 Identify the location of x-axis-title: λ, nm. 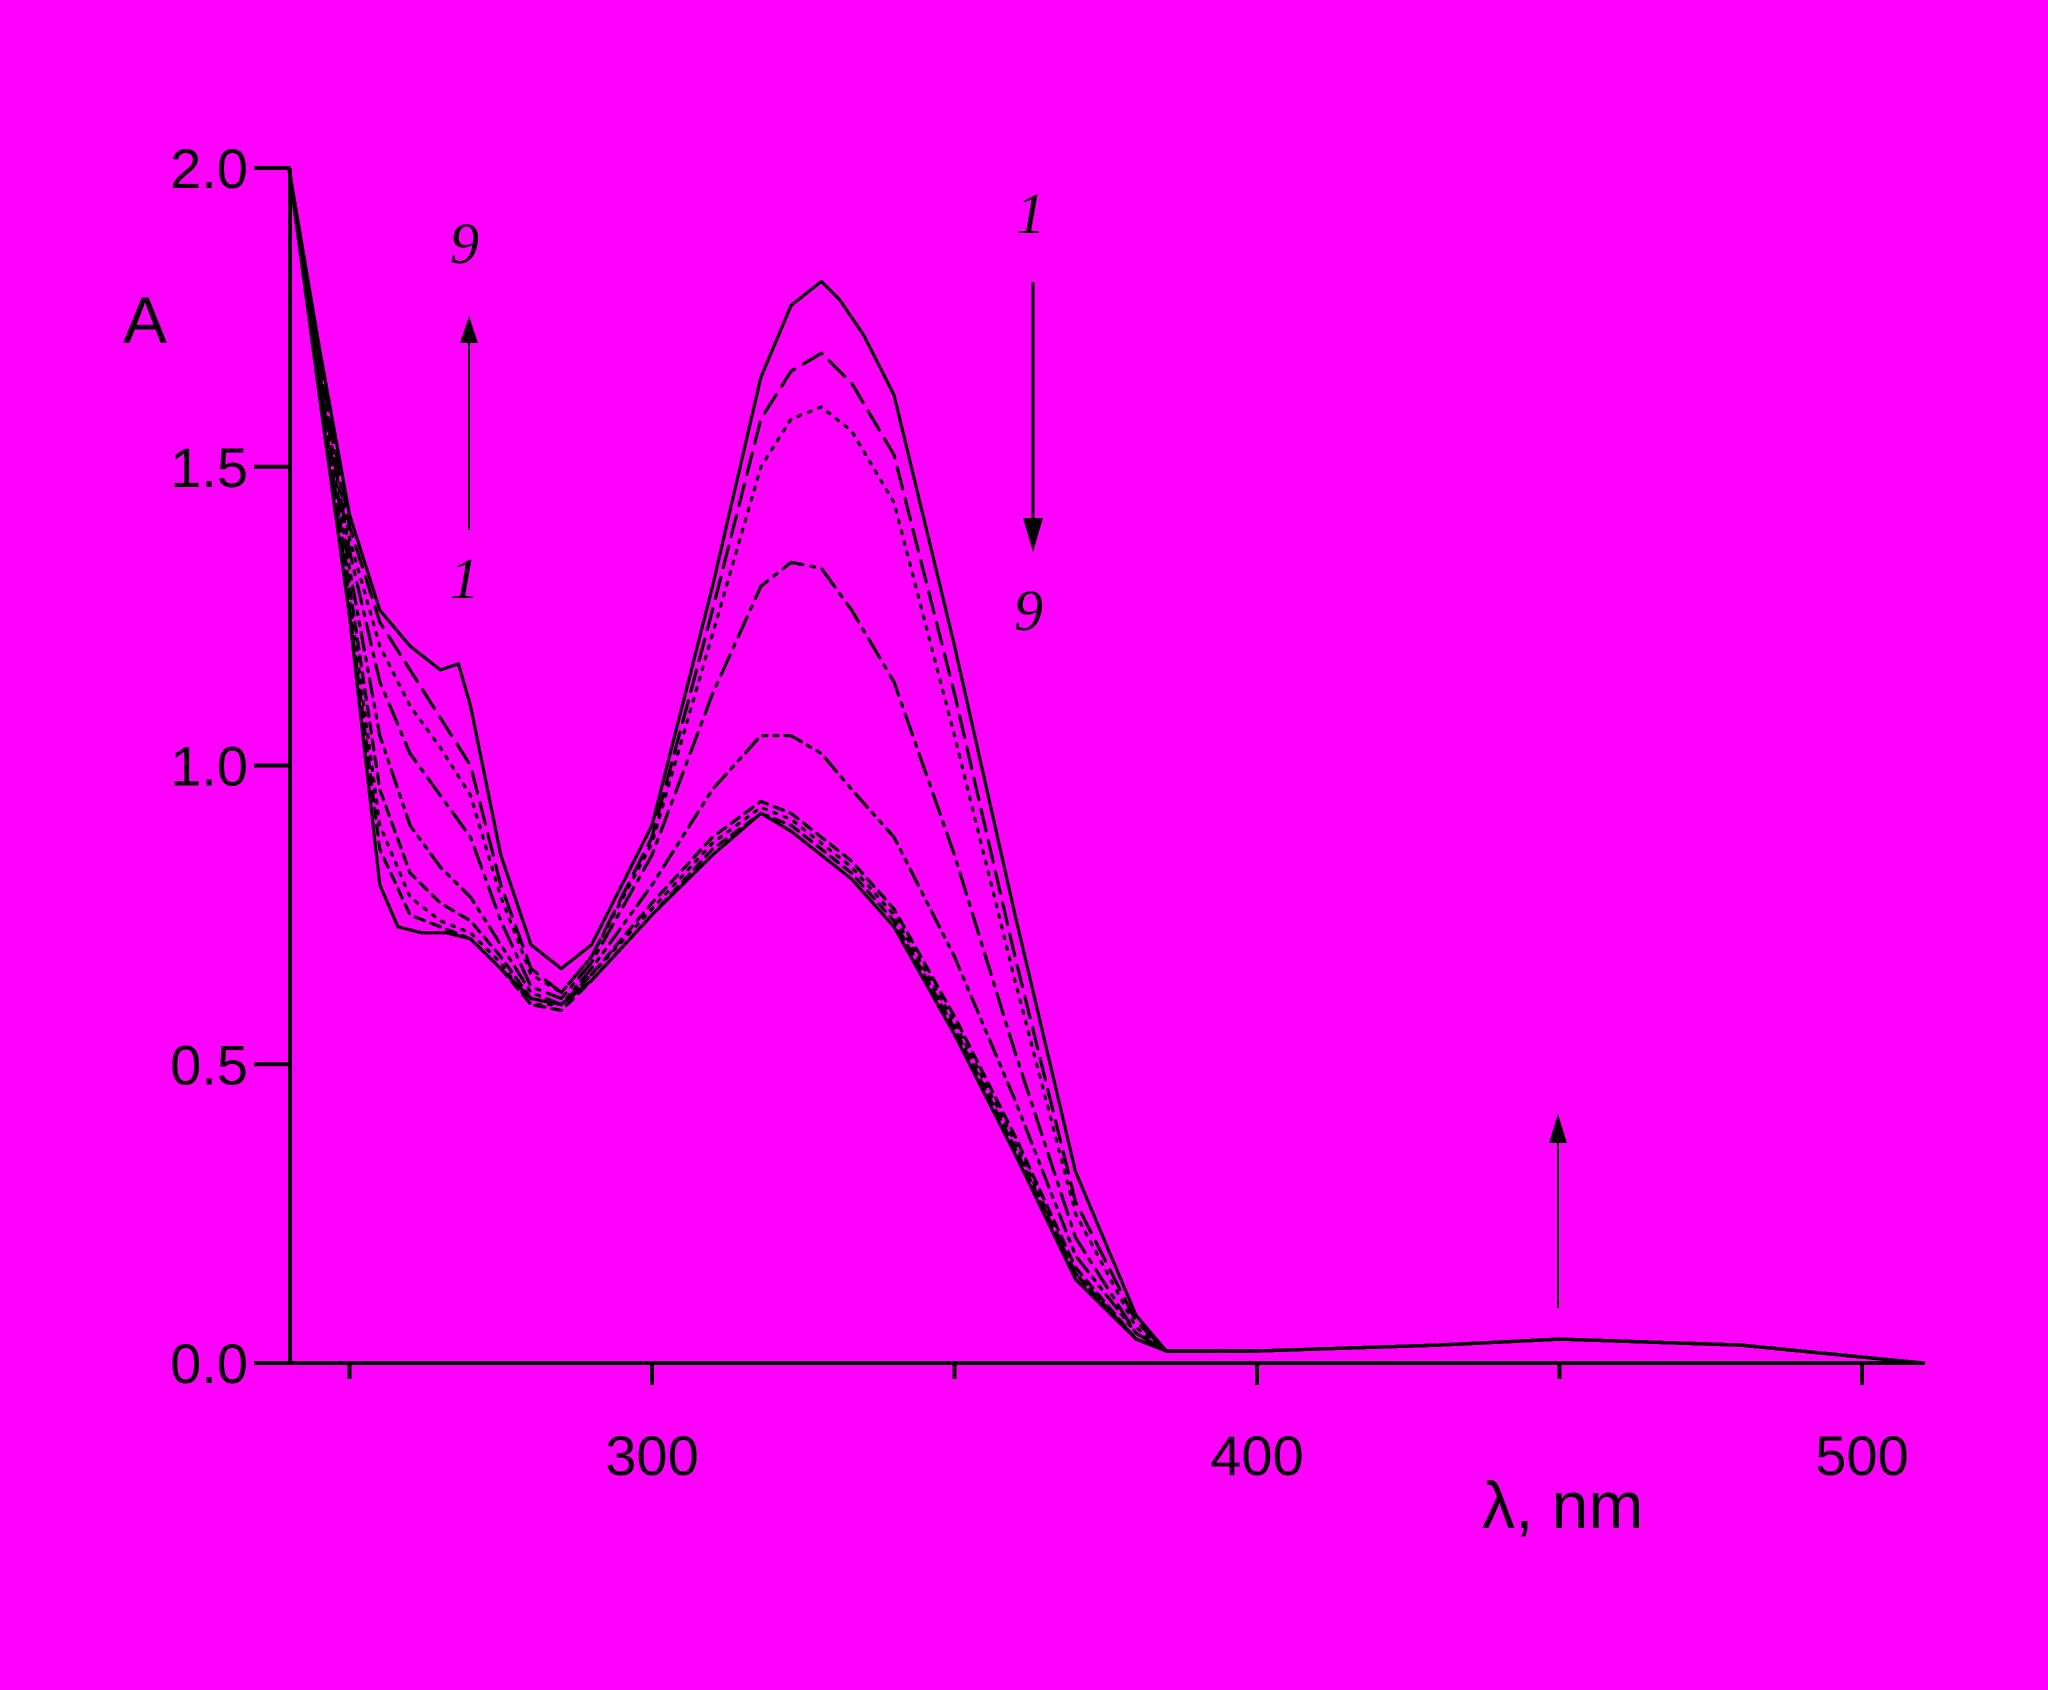
(1562, 1505).